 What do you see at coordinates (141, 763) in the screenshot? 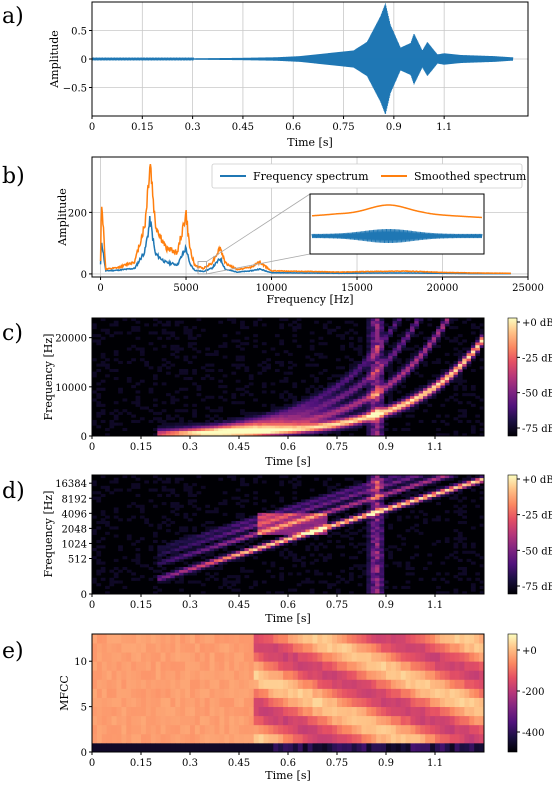
I see `x-tick-label: 0.15` at bounding box center [141, 763].